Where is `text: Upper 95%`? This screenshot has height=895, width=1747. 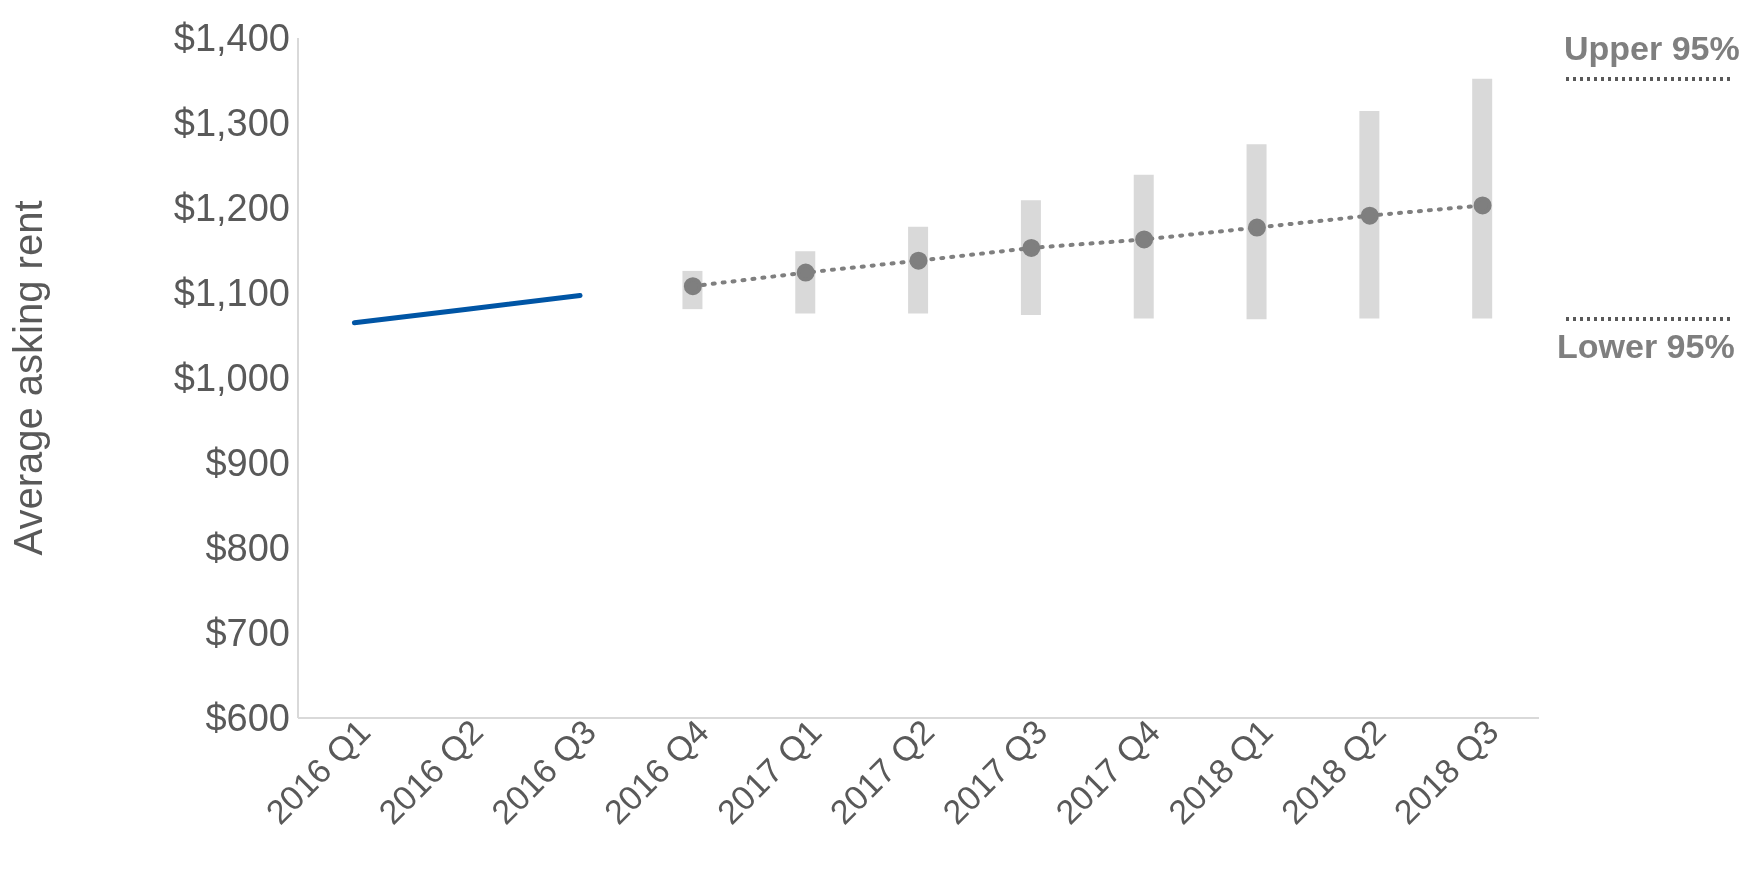
text: Upper 95% is located at coordinates (1652, 48).